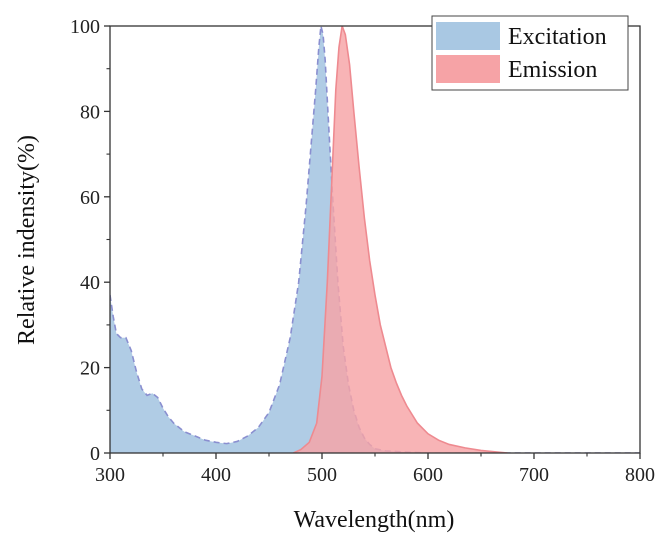  Describe the element at coordinates (90, 283) in the screenshot. I see `y-tick-label-40: 40` at that location.